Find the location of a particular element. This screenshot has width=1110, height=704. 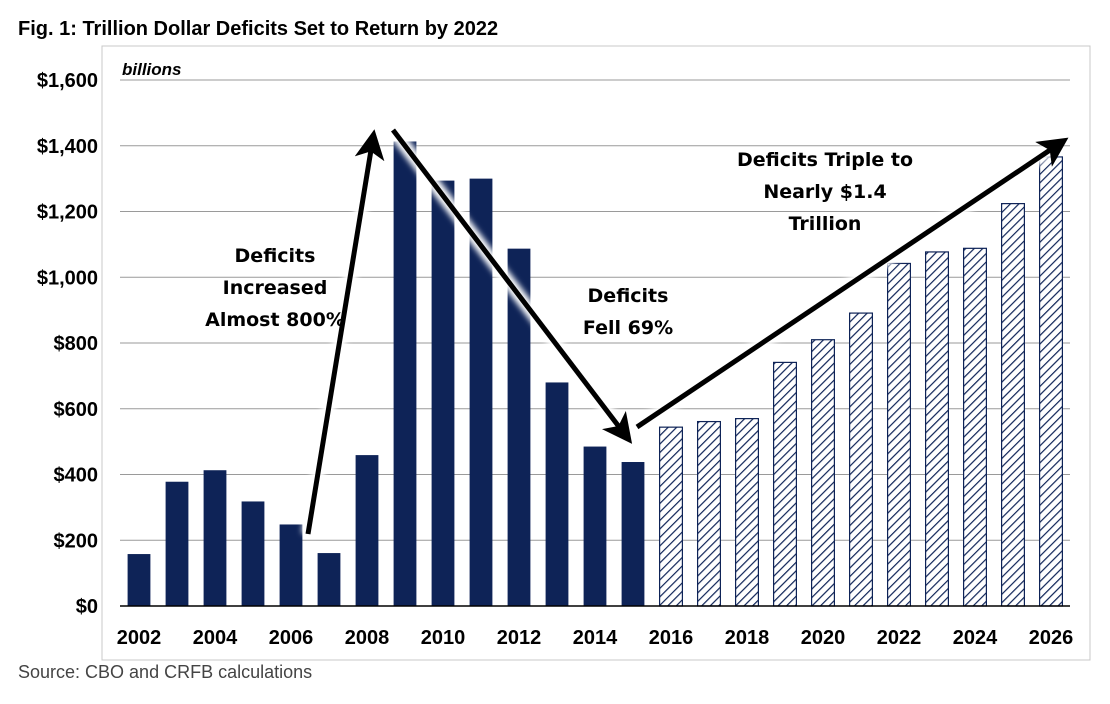

bar-projected-2023 is located at coordinates (936, 429).